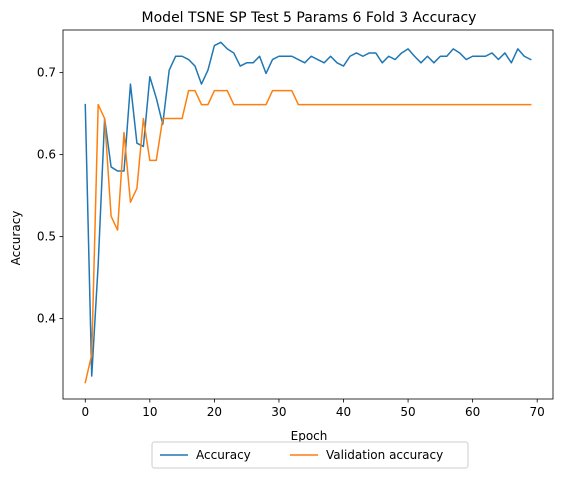 This screenshot has width=567, height=478. I want to click on x-tick-label: 40, so click(343, 412).